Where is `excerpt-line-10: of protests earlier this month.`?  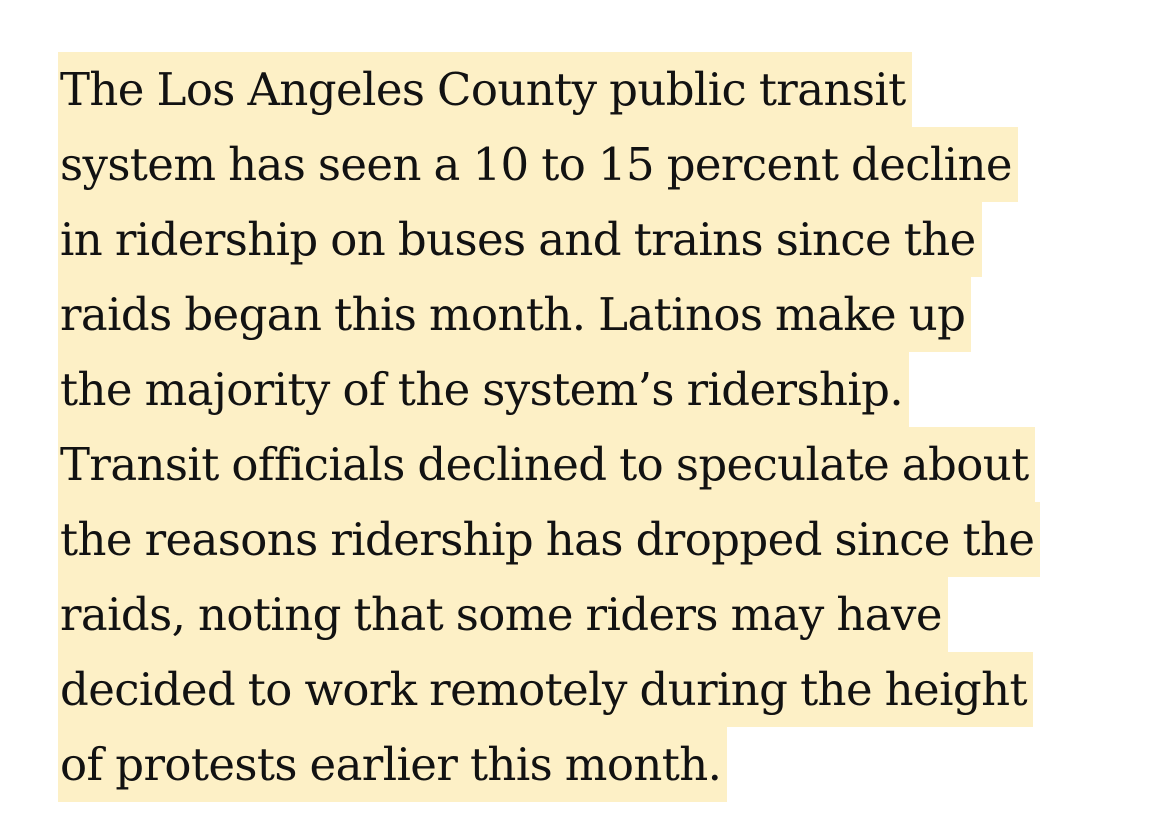
excerpt-line-10: of protests earlier this month. is located at coordinates (609, 764).